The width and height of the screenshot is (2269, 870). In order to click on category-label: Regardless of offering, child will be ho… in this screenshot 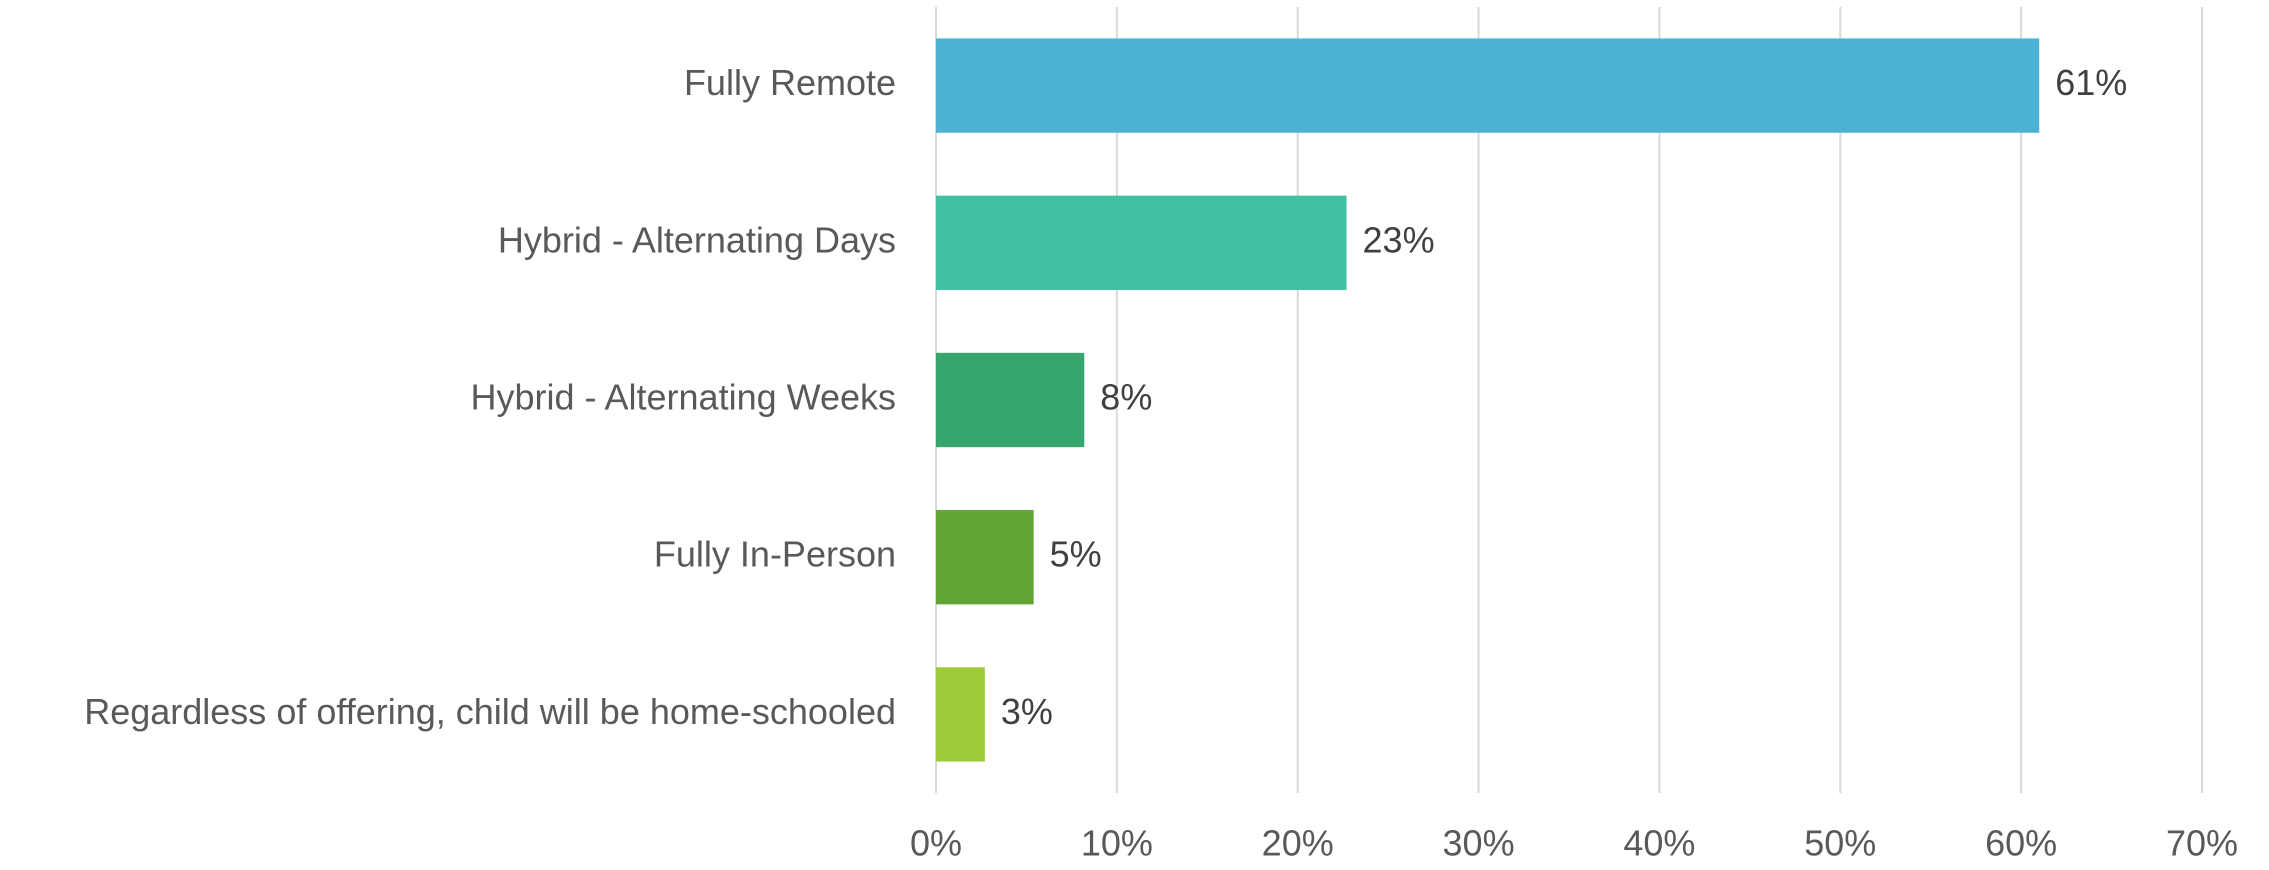, I will do `click(490, 711)`.